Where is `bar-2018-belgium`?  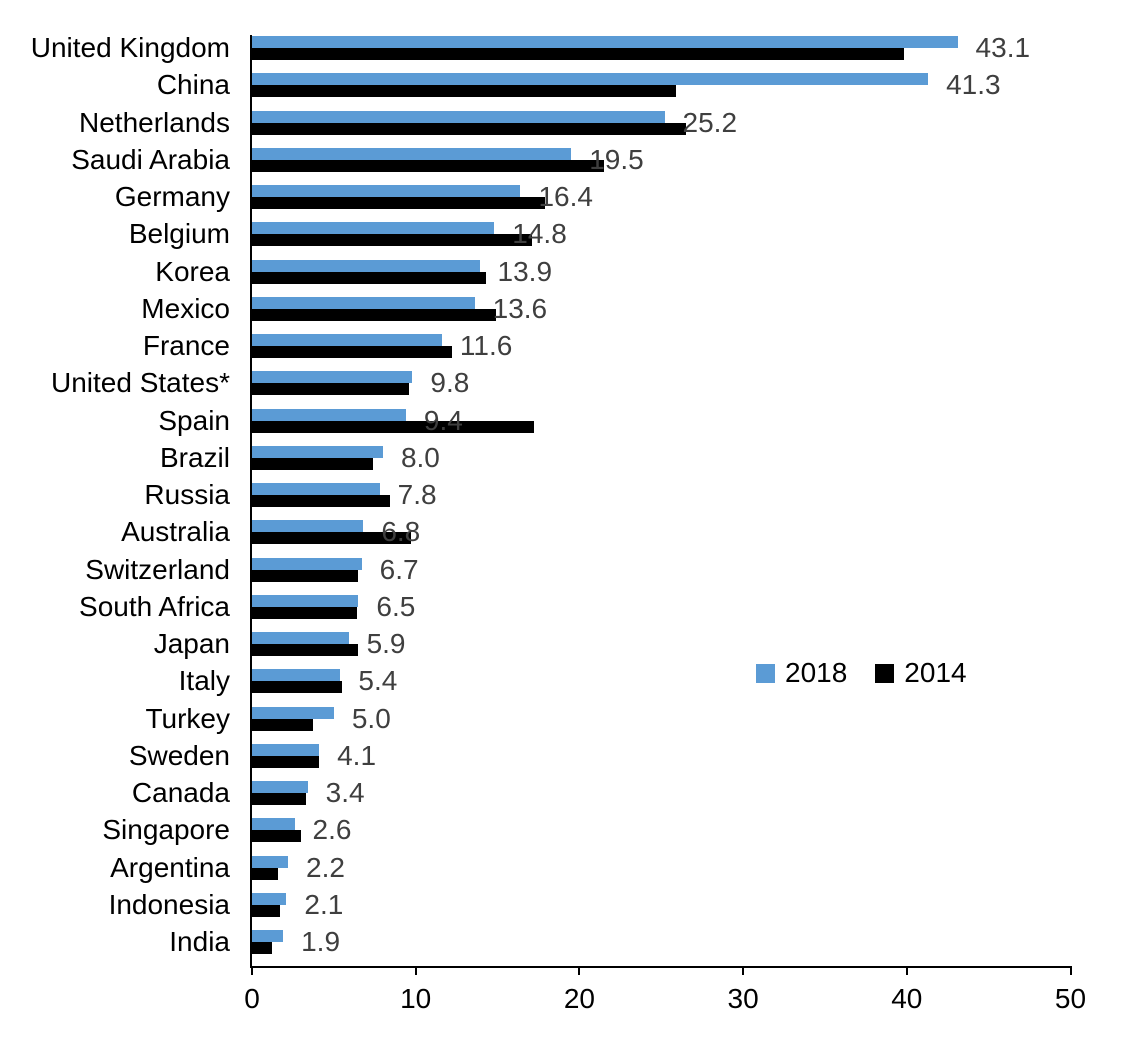
bar-2018-belgium is located at coordinates (373, 228).